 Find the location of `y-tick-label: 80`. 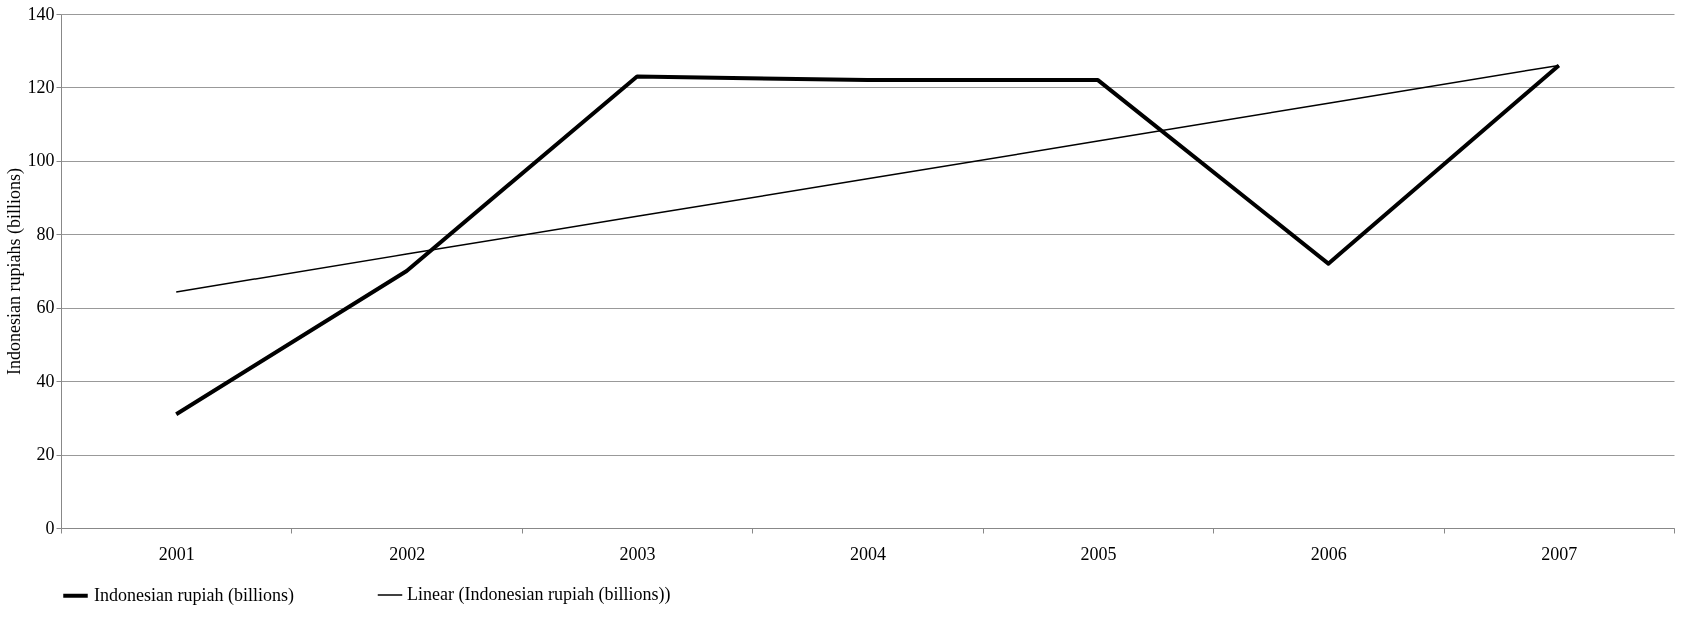

y-tick-label: 80 is located at coordinates (45, 233).